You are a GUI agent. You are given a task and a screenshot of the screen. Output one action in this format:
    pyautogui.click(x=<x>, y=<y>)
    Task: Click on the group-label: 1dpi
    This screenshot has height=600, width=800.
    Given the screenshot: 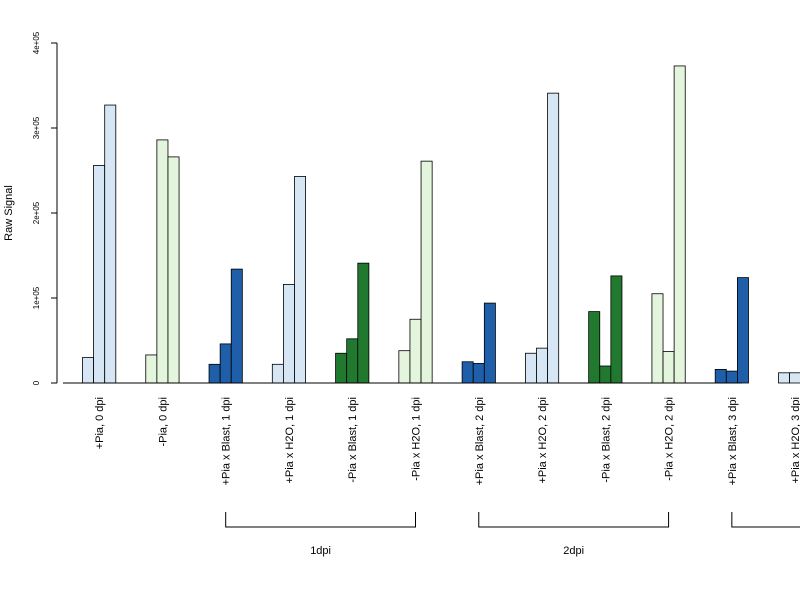 What is the action you would take?
    pyautogui.click(x=320, y=551)
    